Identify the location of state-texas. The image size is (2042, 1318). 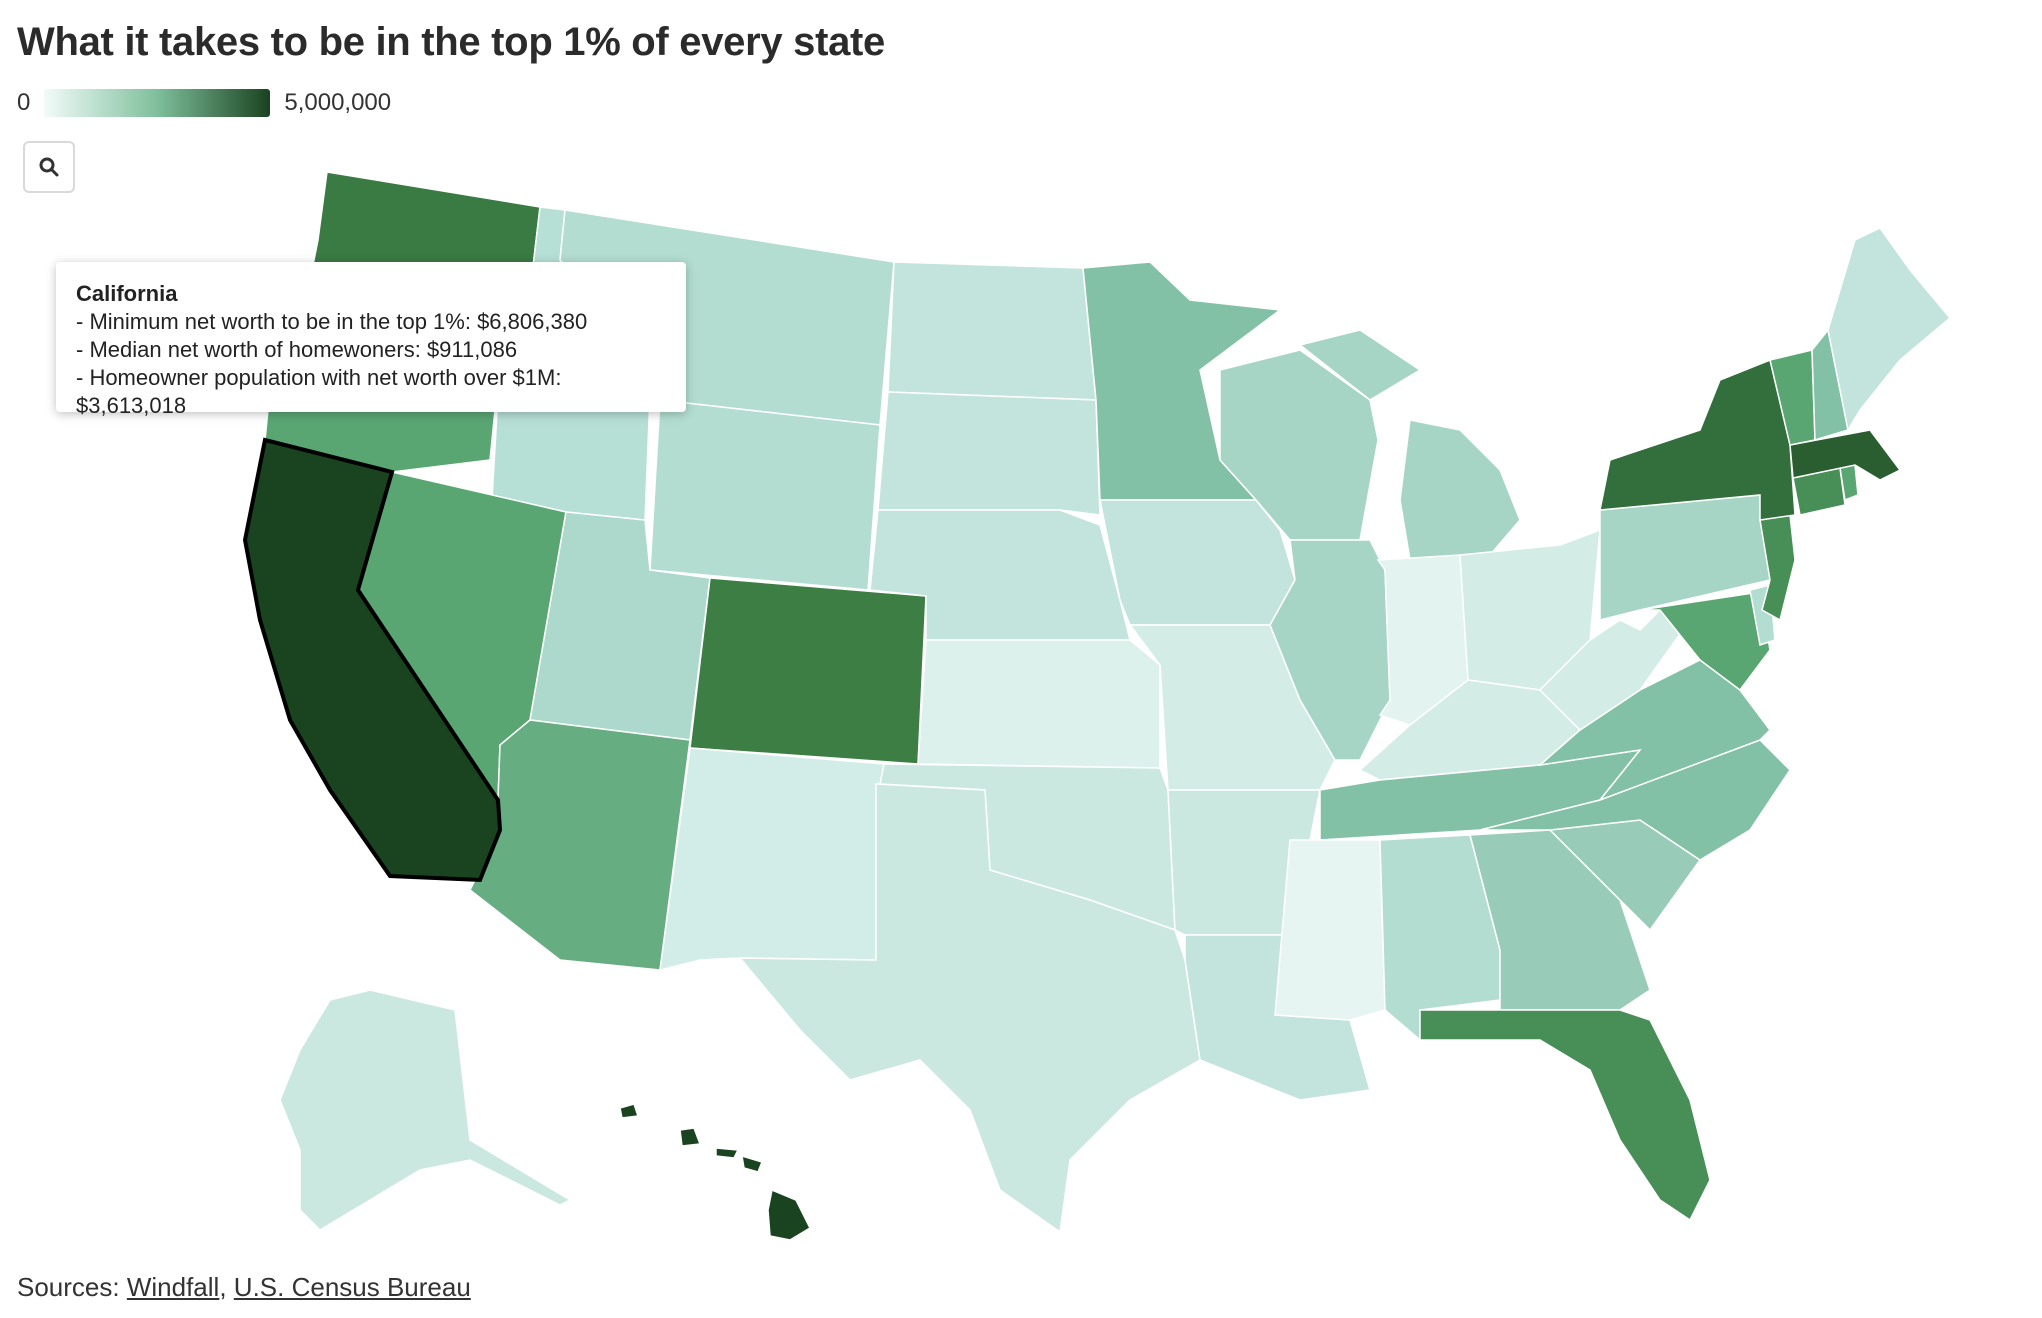
(969, 1008).